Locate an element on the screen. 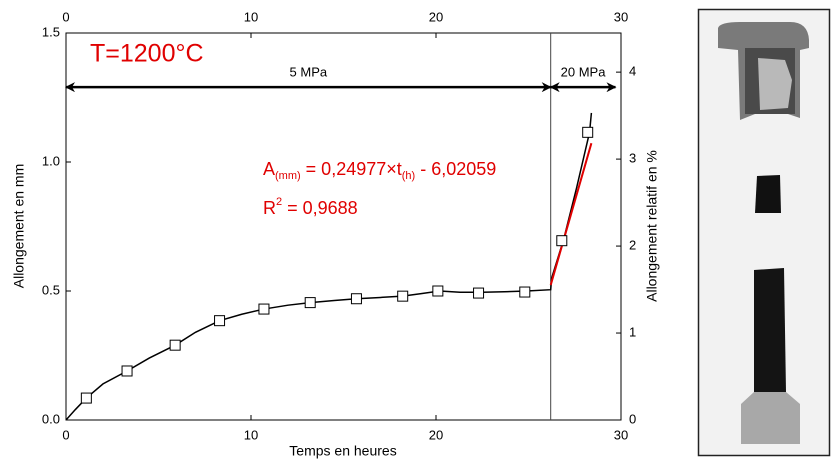  y-tick-label: 0.5 is located at coordinates (51, 289).